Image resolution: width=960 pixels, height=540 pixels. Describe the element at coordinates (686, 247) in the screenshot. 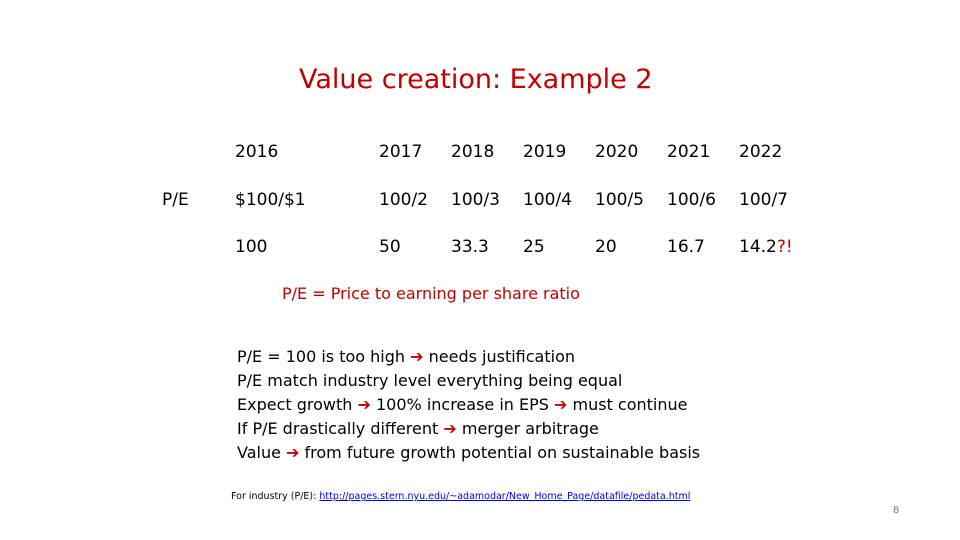

I see `value-cell-2021: 16.7` at that location.